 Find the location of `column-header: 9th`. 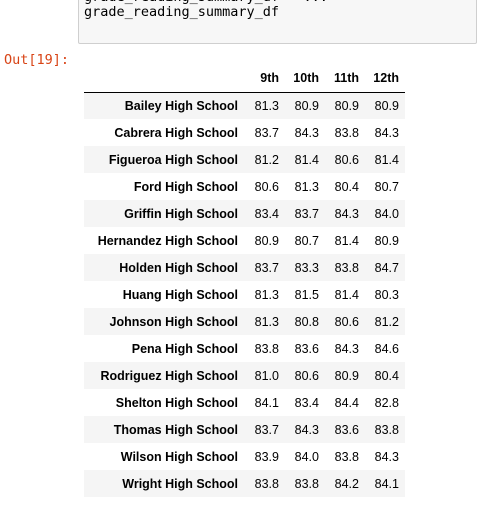

column-header: 9th is located at coordinates (265, 79).